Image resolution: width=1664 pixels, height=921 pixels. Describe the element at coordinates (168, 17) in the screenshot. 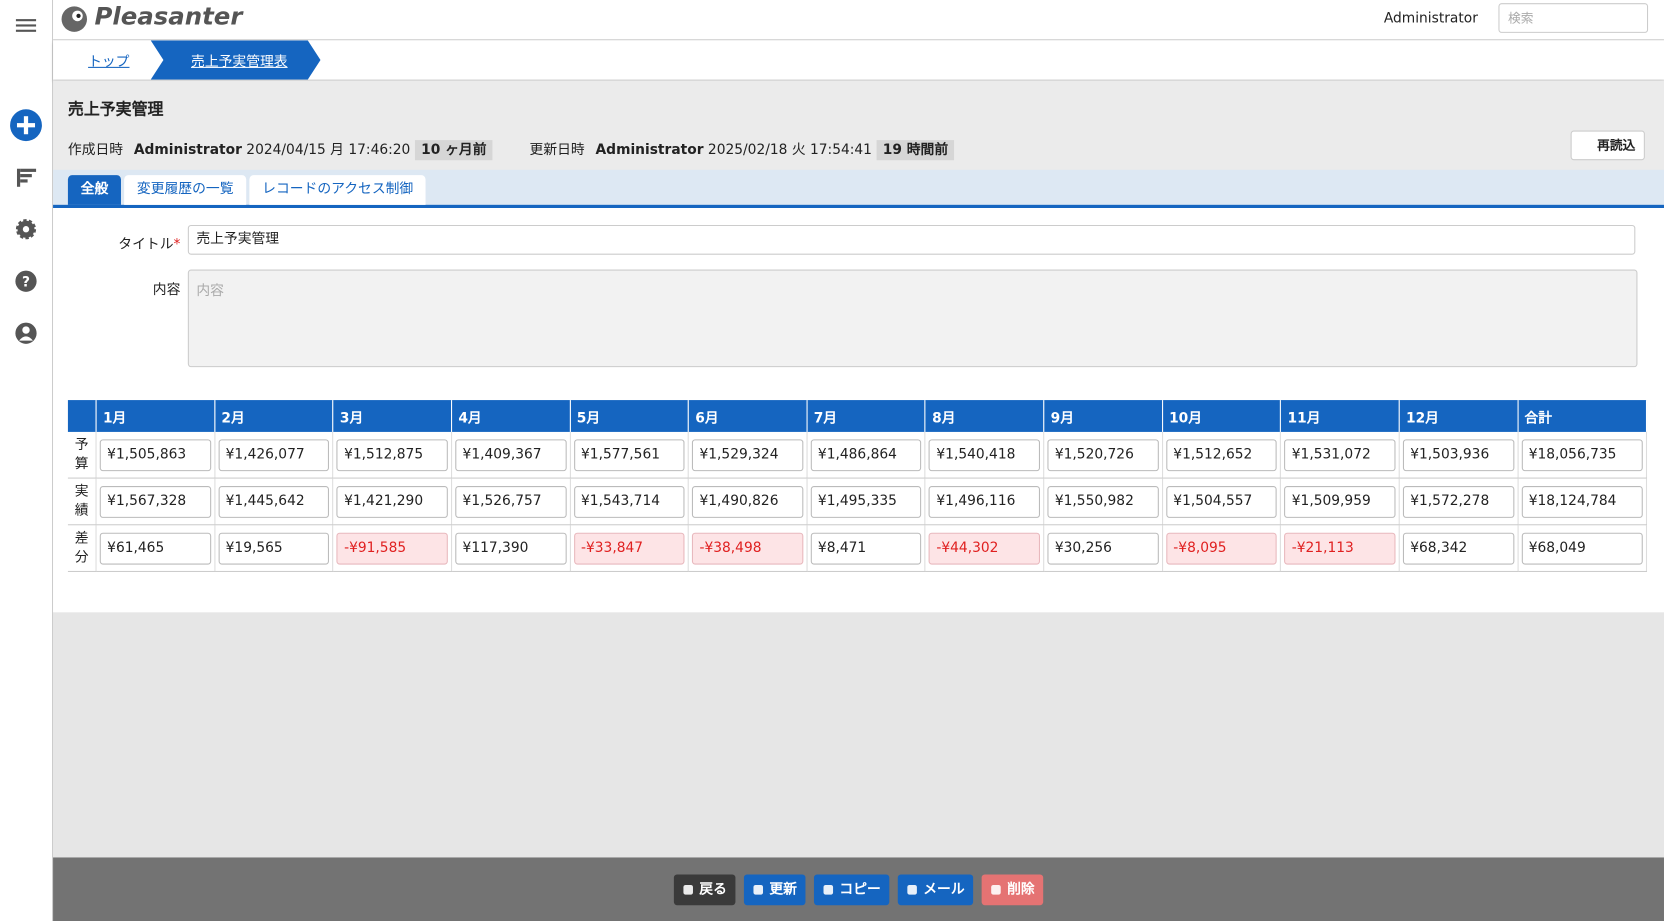

I see `logo-text: Pleasanter` at that location.